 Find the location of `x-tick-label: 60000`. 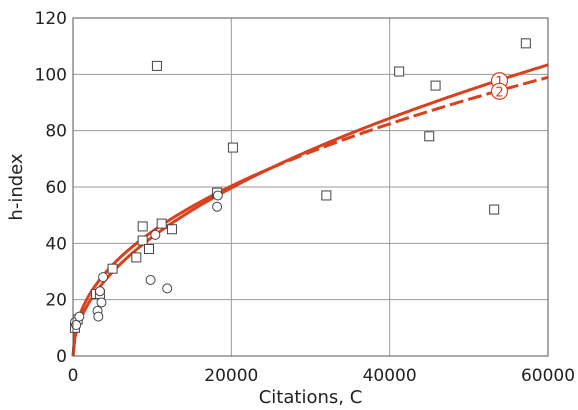

x-tick-label: 60000 is located at coordinates (548, 376).